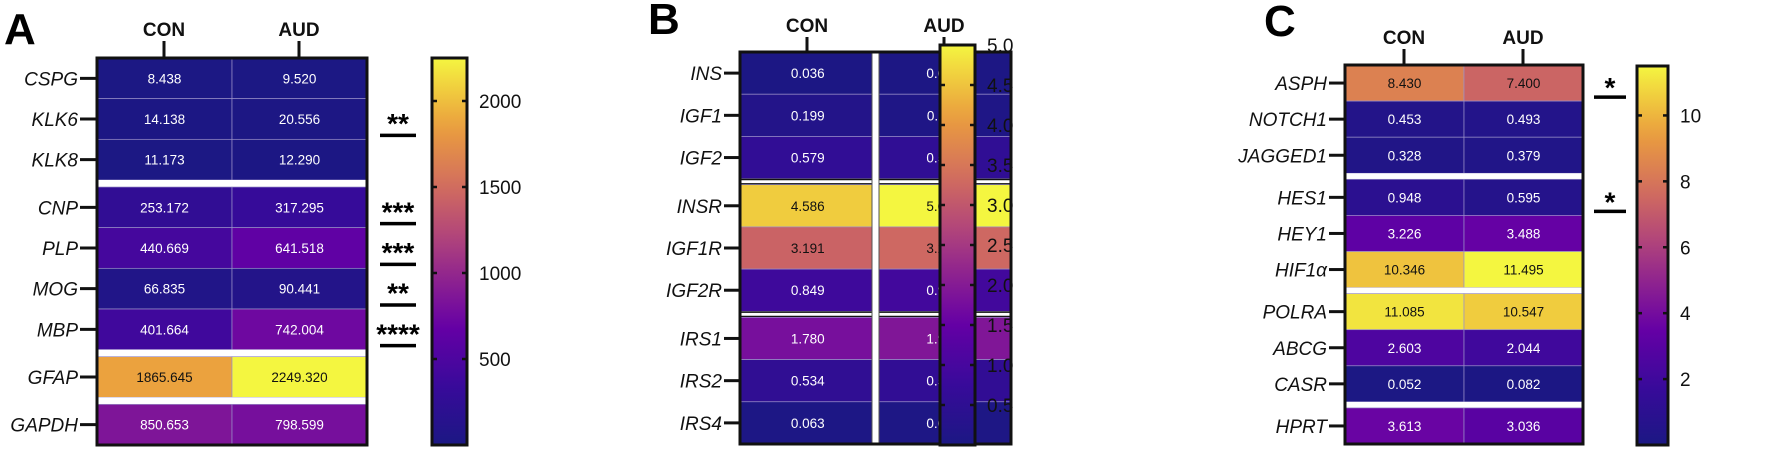 Image resolution: width=1772 pixels, height=449 pixels. I want to click on significance-stars: **, so click(398, 293).